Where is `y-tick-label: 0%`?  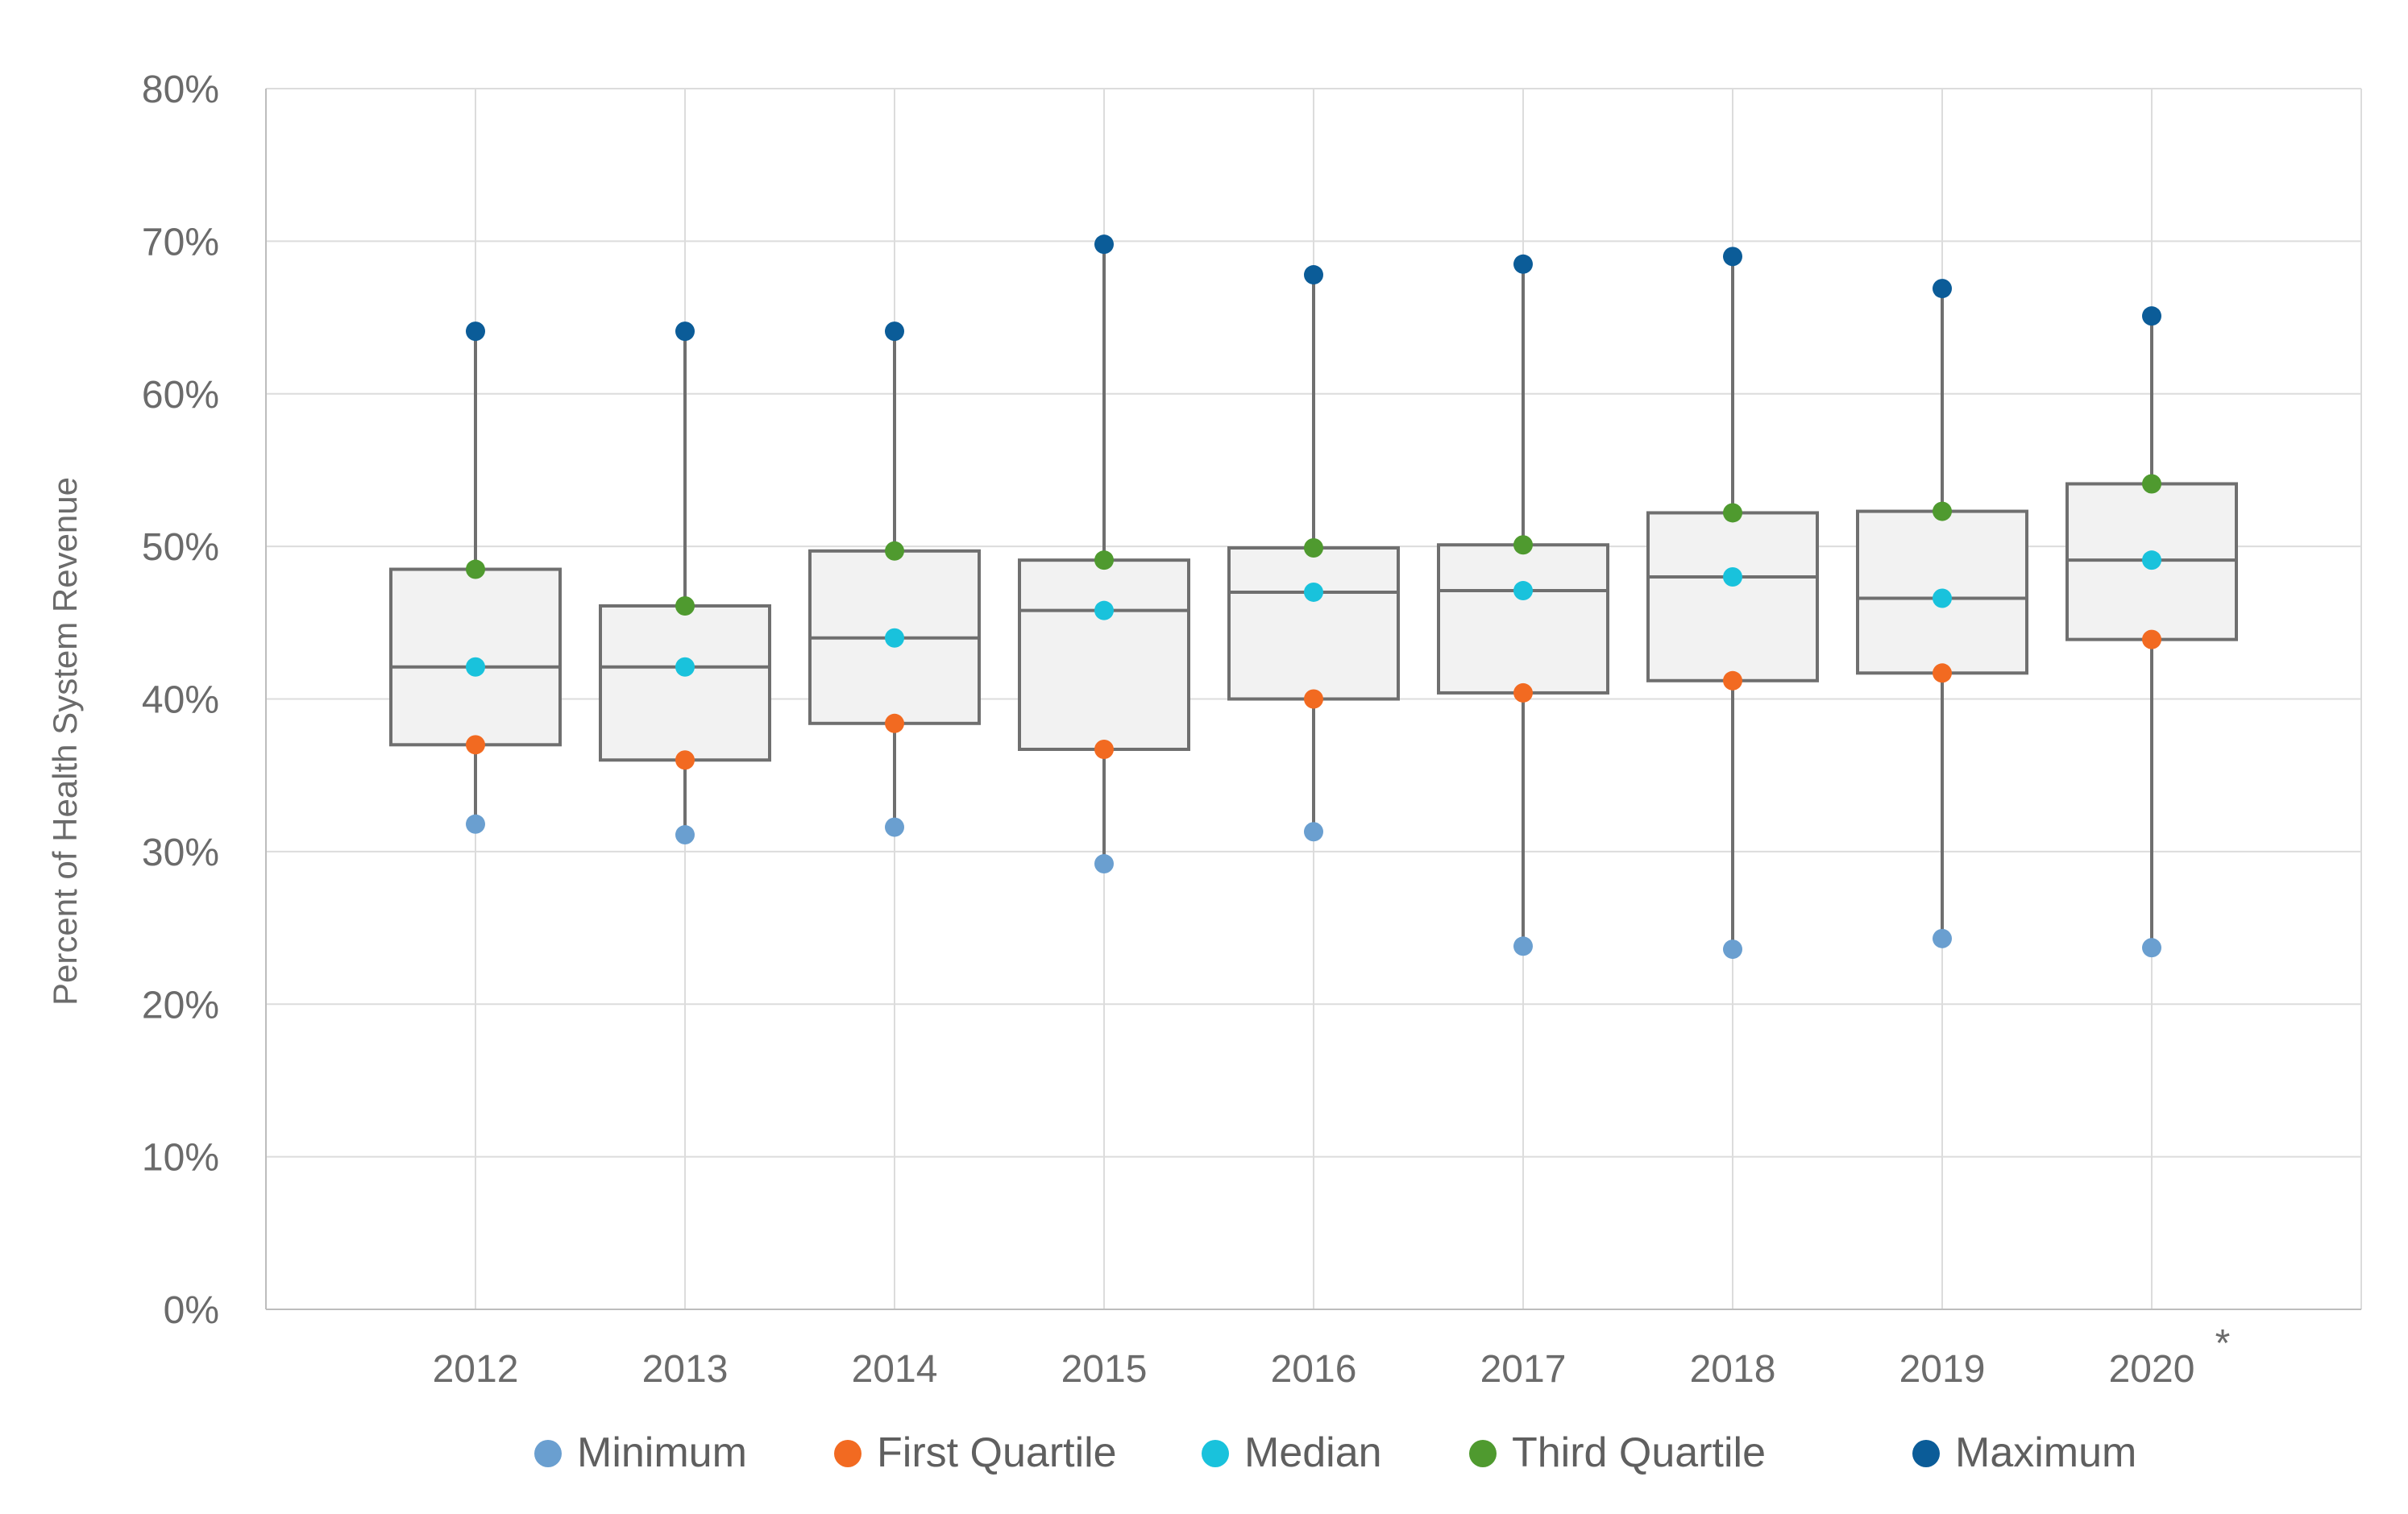
y-tick-label: 0% is located at coordinates (192, 1311).